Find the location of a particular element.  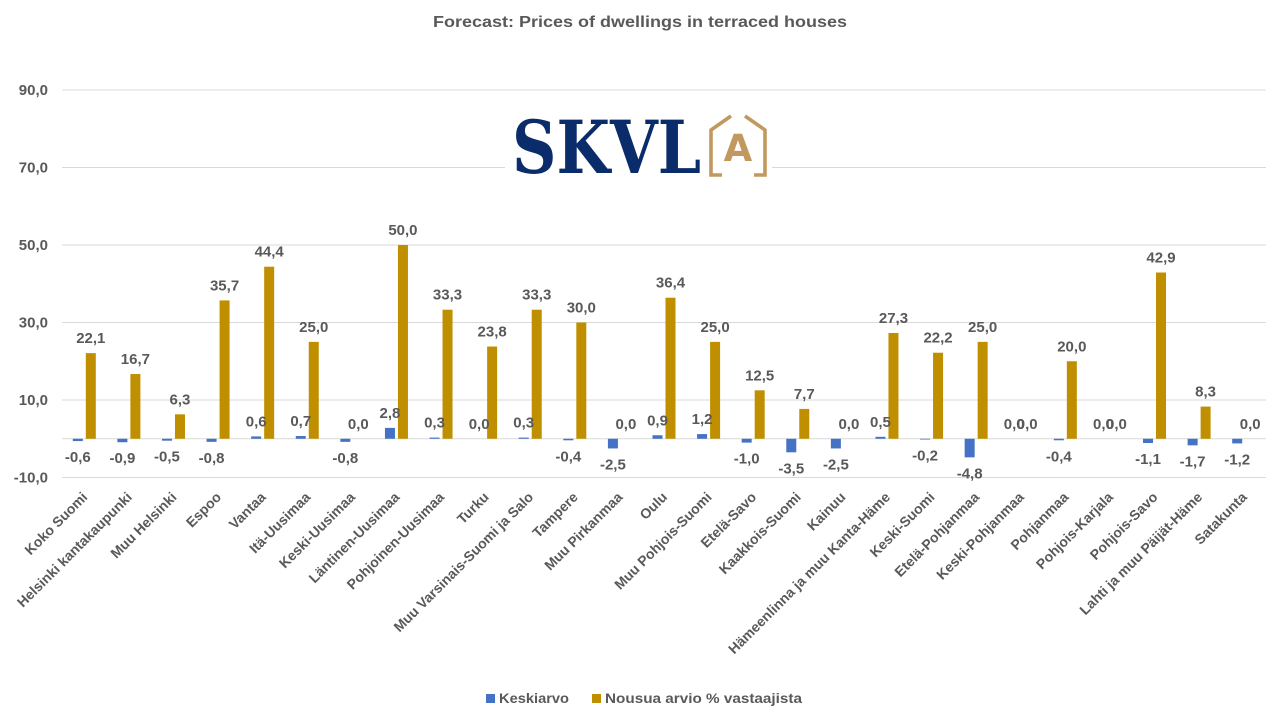

y-tick-label: 70,0 is located at coordinates (33, 168).